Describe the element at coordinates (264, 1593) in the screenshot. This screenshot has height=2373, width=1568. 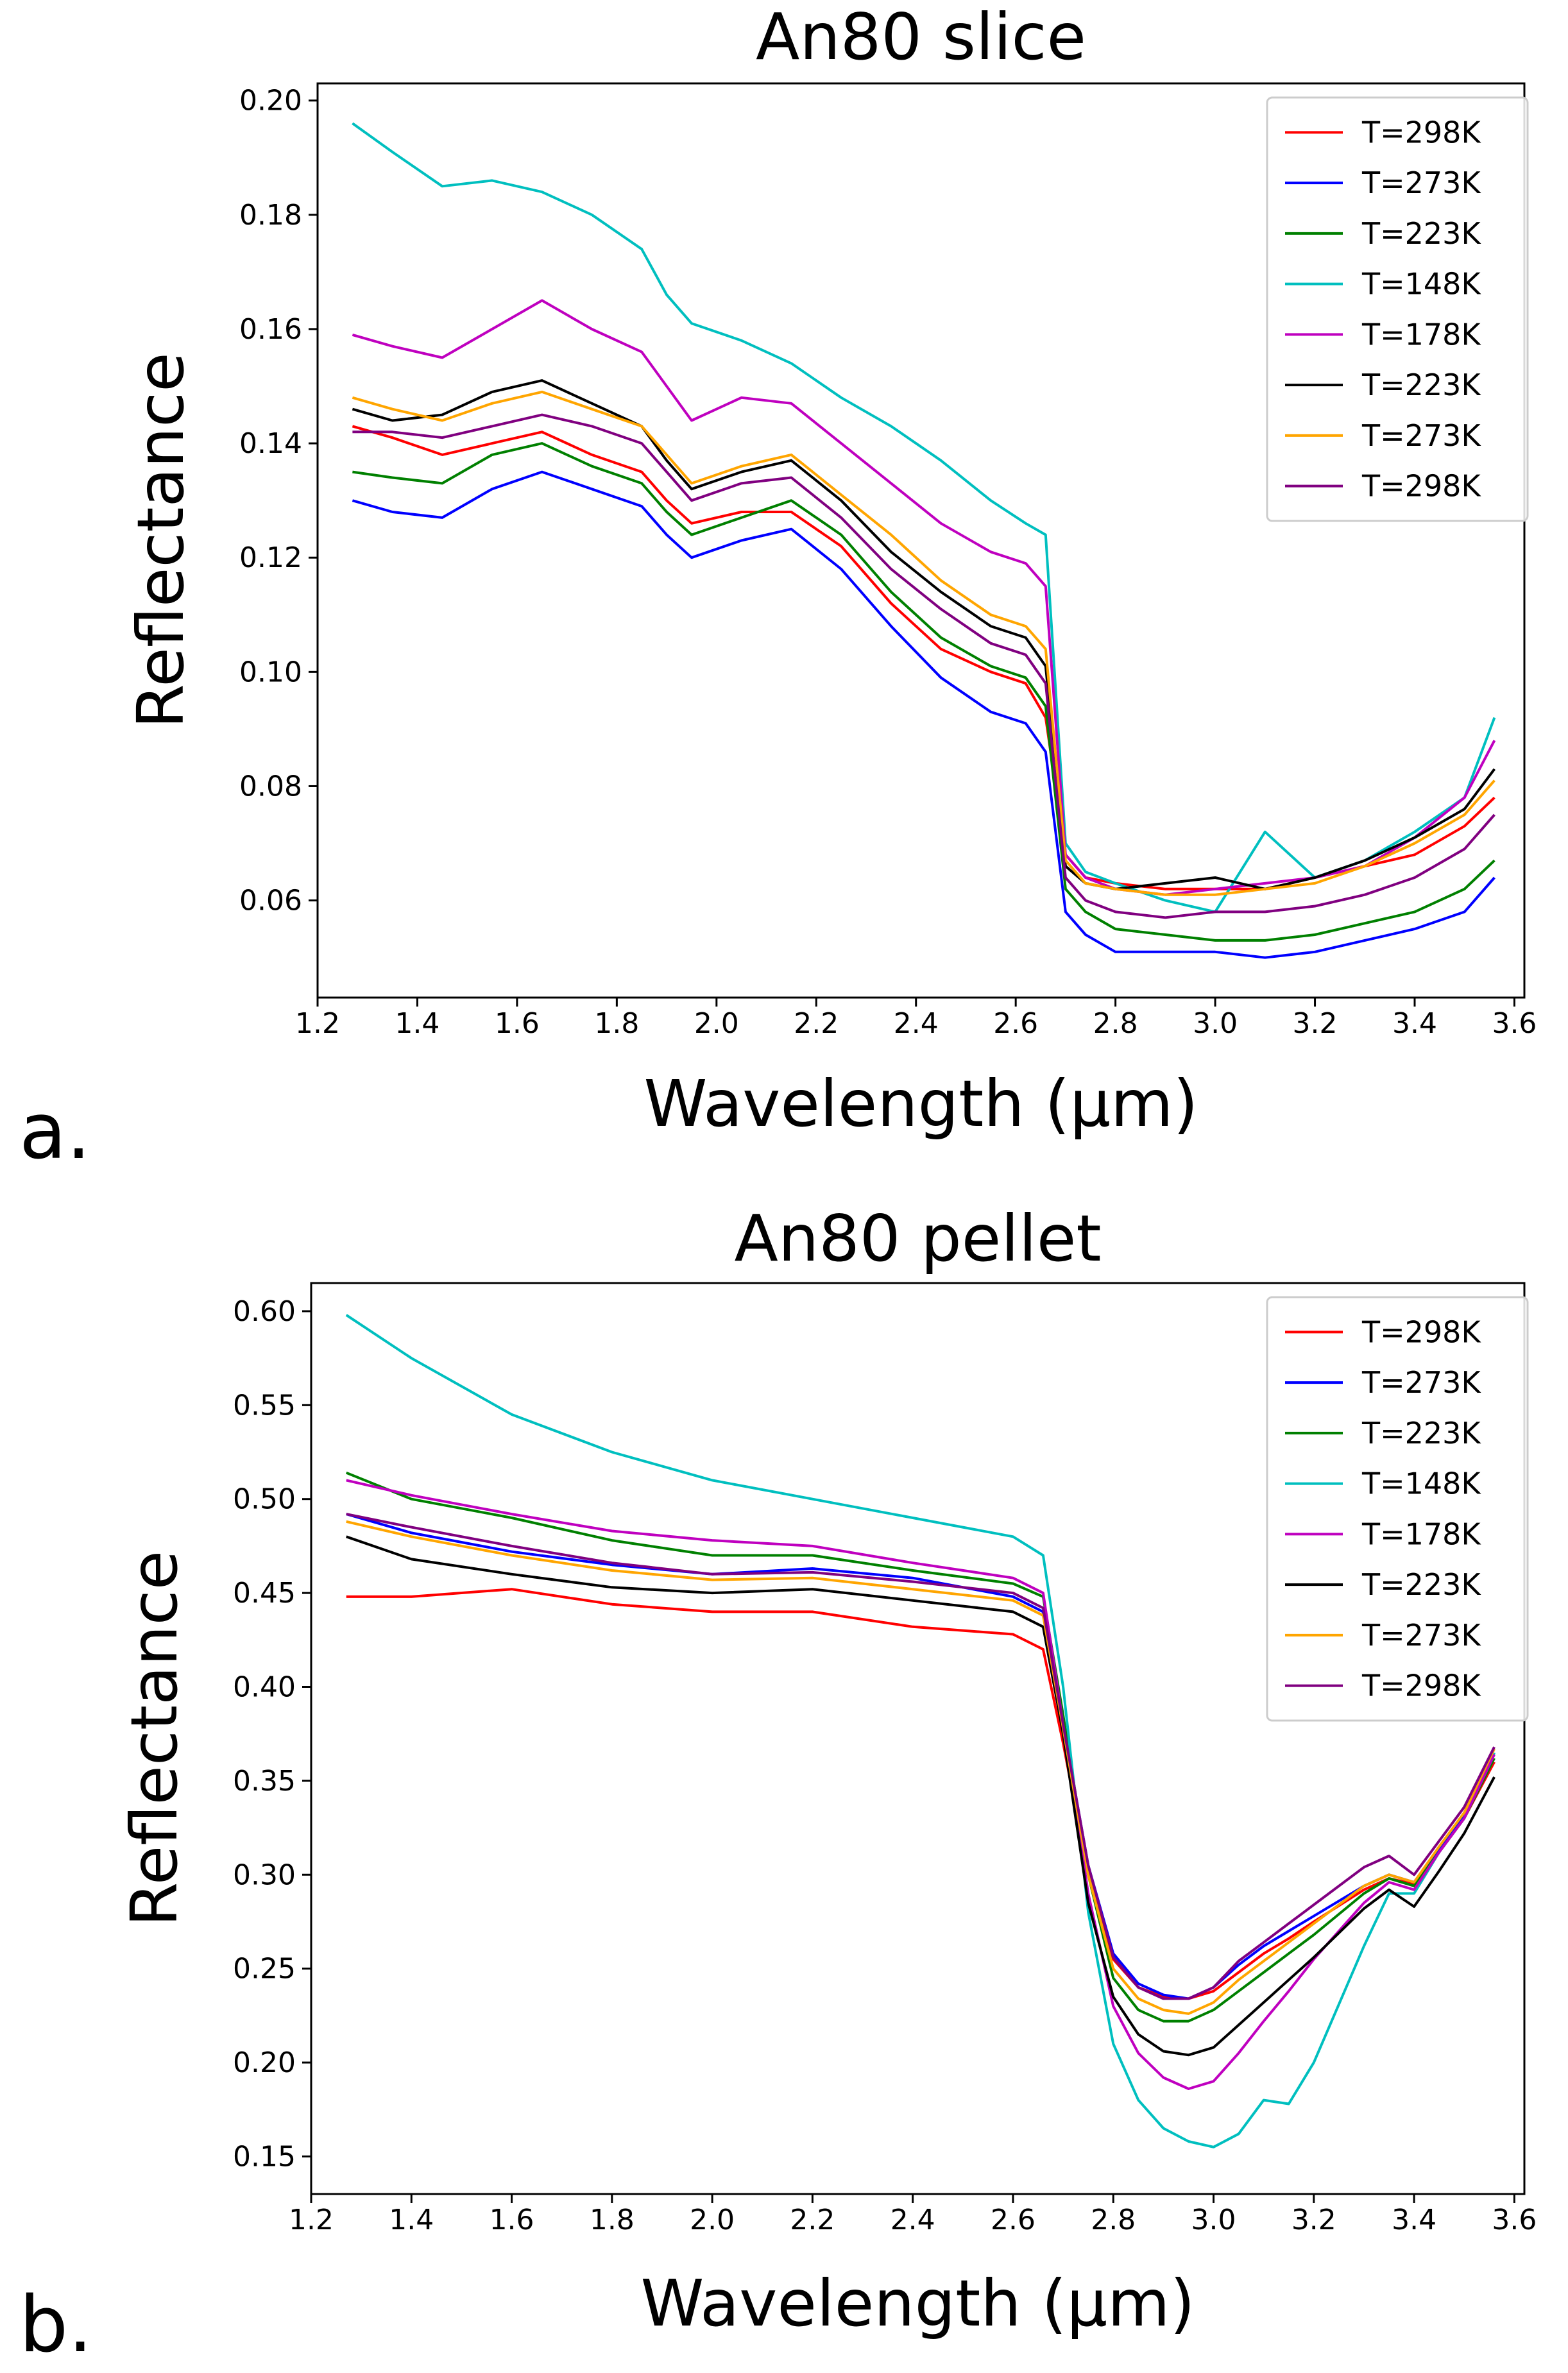
I see `y-tick-label: 0.45` at that location.